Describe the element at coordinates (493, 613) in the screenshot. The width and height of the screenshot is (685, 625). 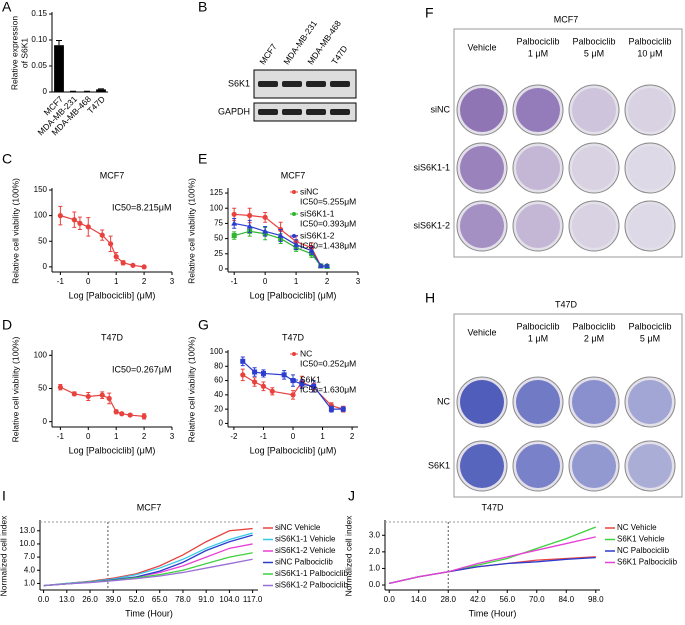
I see `x-axis-label: Time (Hour)` at that location.